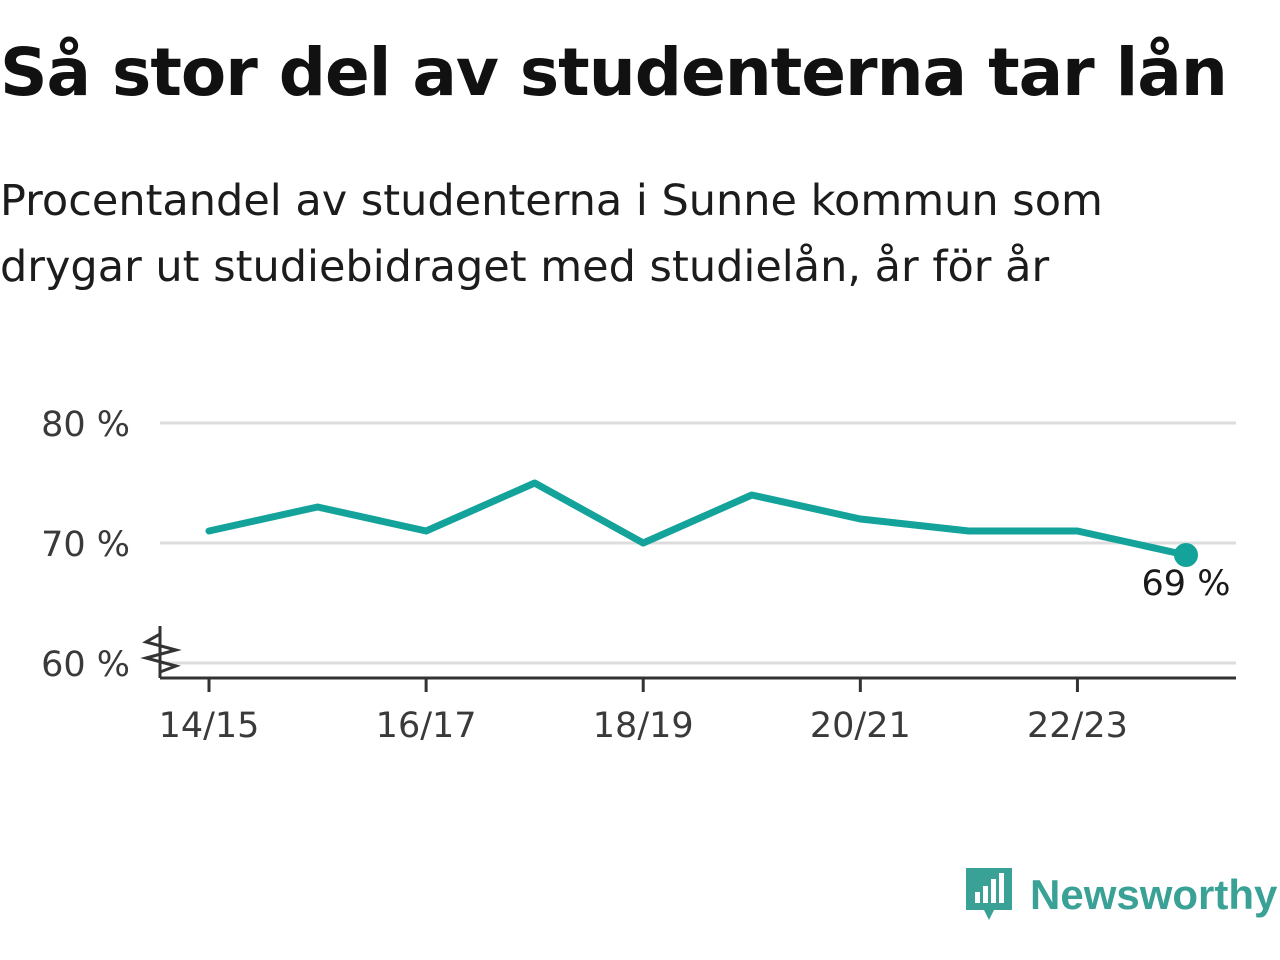 This screenshot has height=960, width=1280. Describe the element at coordinates (1154, 894) in the screenshot. I see `brand-name: Newsworthy` at that location.